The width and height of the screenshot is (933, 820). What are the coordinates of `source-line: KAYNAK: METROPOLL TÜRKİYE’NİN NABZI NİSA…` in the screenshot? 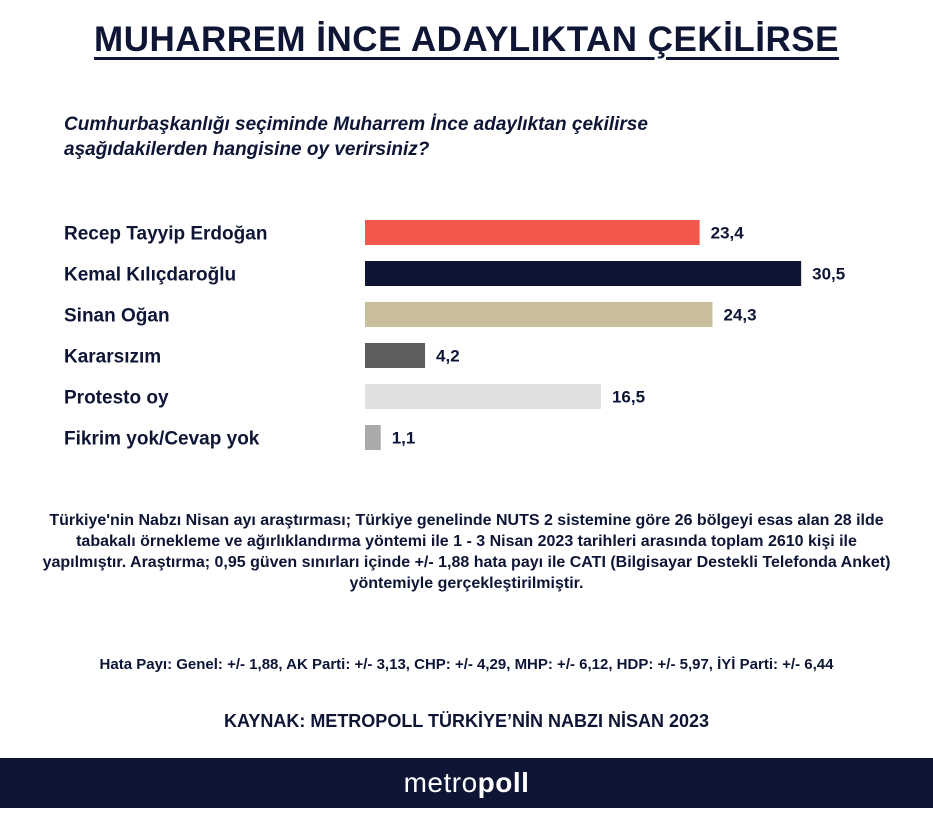 It's located at (466, 721).